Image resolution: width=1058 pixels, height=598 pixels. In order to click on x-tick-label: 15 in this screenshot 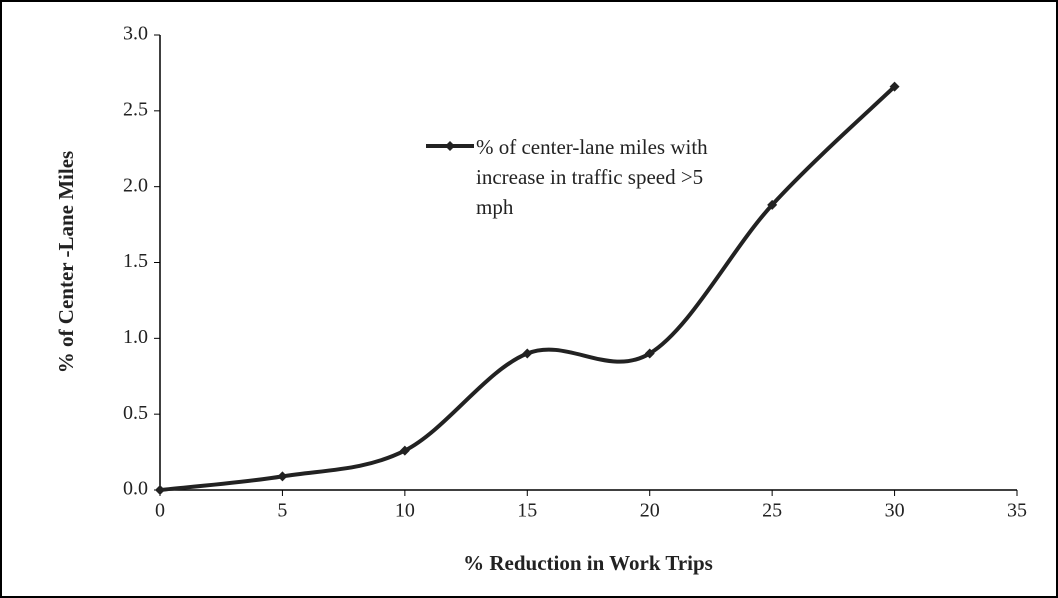, I will do `click(527, 511)`.